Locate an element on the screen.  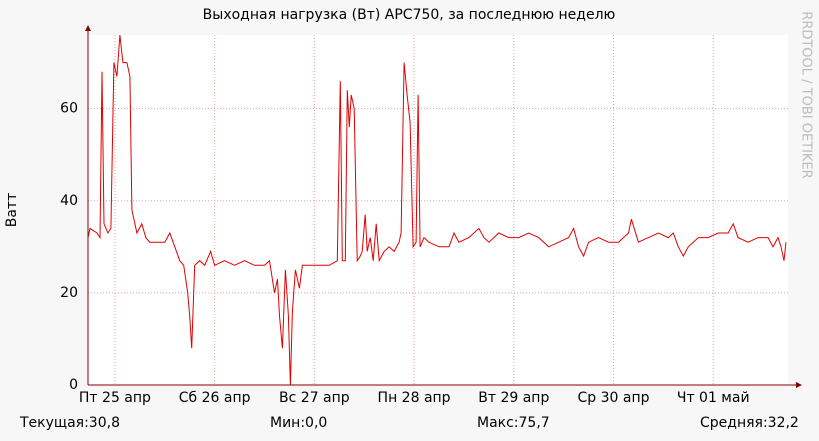
x-tick-label: Ср 30 апр is located at coordinates (613, 398).